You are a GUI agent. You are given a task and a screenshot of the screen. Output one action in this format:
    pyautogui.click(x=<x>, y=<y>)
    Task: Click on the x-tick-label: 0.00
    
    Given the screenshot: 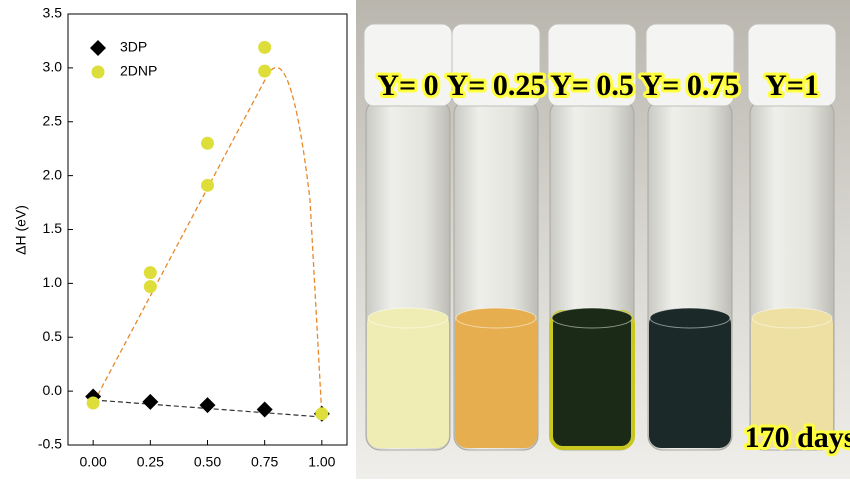 What is the action you would take?
    pyautogui.click(x=93, y=462)
    